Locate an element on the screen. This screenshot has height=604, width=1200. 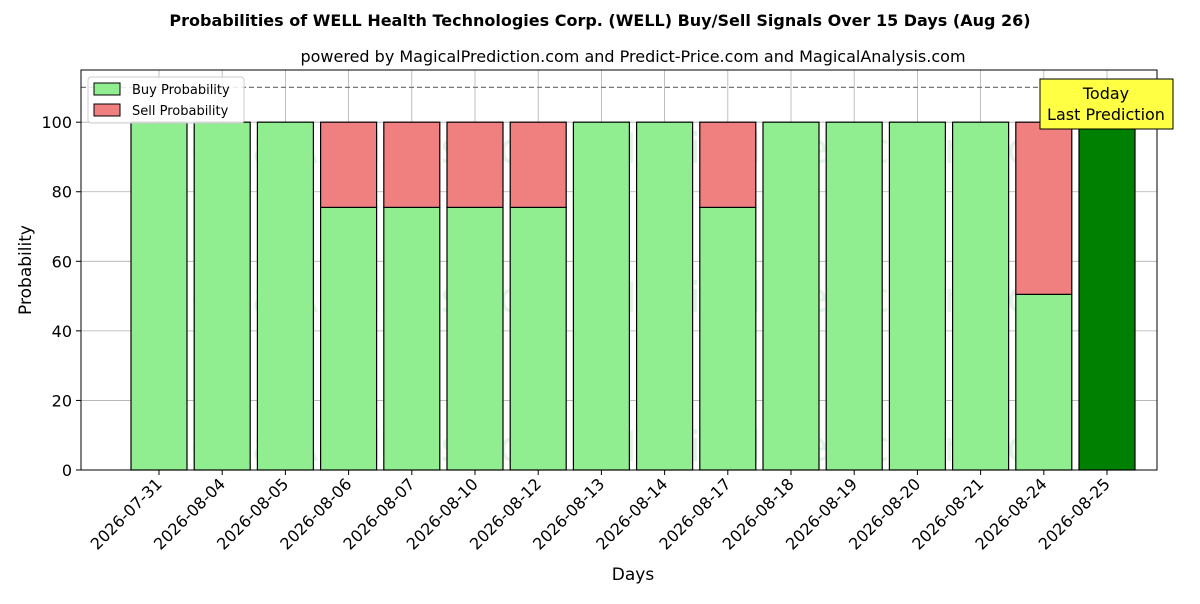
legend-swatch-buy is located at coordinates (107, 89).